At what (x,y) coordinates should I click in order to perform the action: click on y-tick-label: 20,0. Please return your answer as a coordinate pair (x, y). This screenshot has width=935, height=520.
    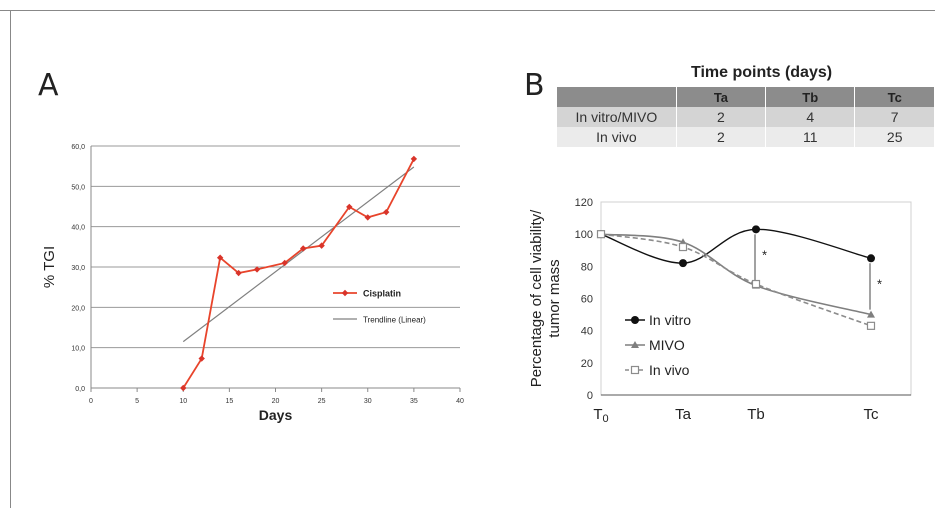
    Looking at the image, I should click on (78, 308).